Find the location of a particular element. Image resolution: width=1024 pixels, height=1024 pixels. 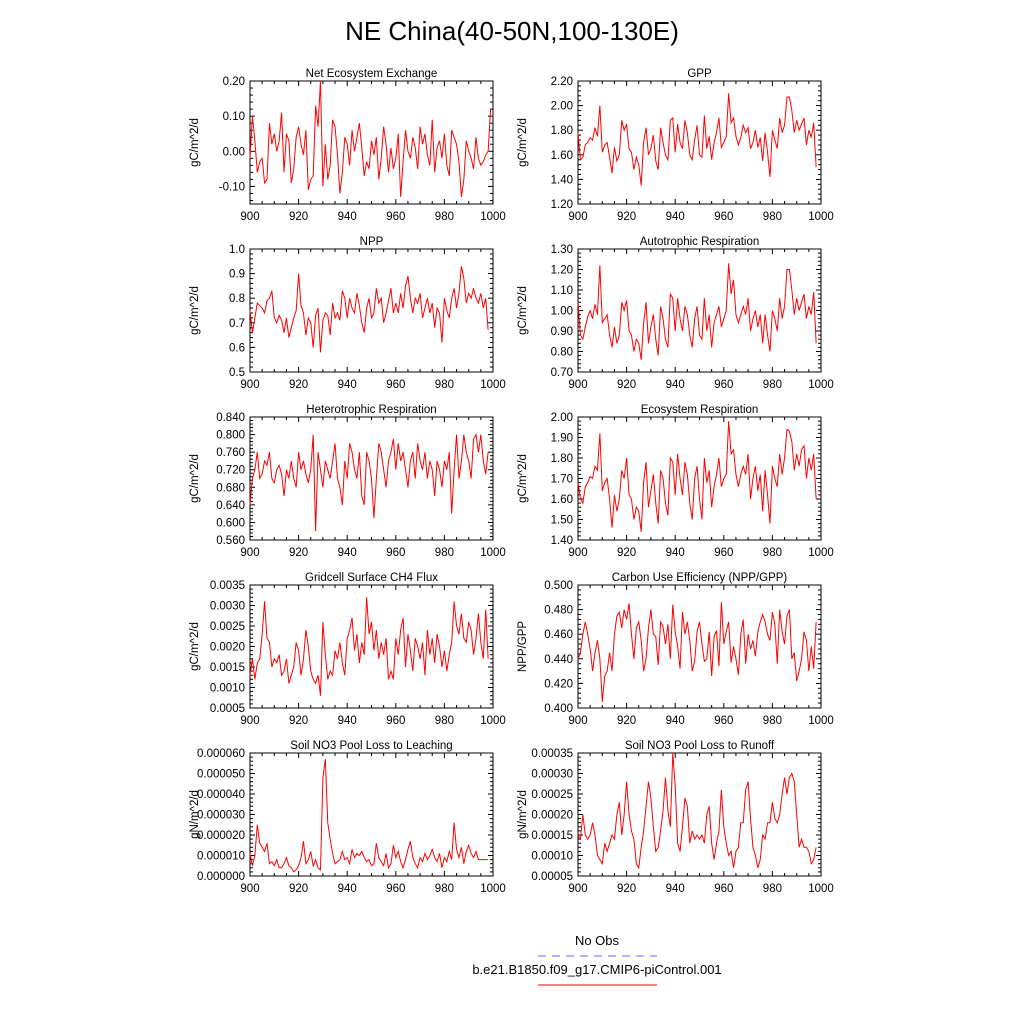

y-tick-label: 2.00 is located at coordinates (562, 418).